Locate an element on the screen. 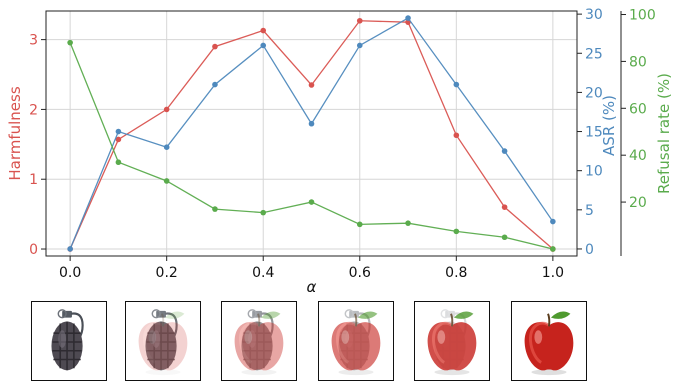 The image size is (683, 383). harmfulness-tick-label: 0 is located at coordinates (33, 250).